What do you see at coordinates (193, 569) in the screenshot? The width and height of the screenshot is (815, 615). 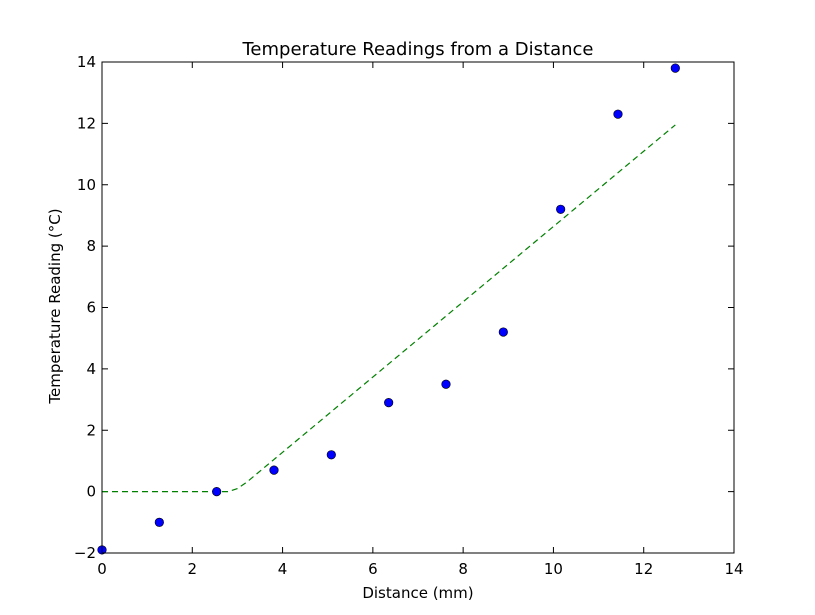 I see `x-tick-label: 2` at bounding box center [193, 569].